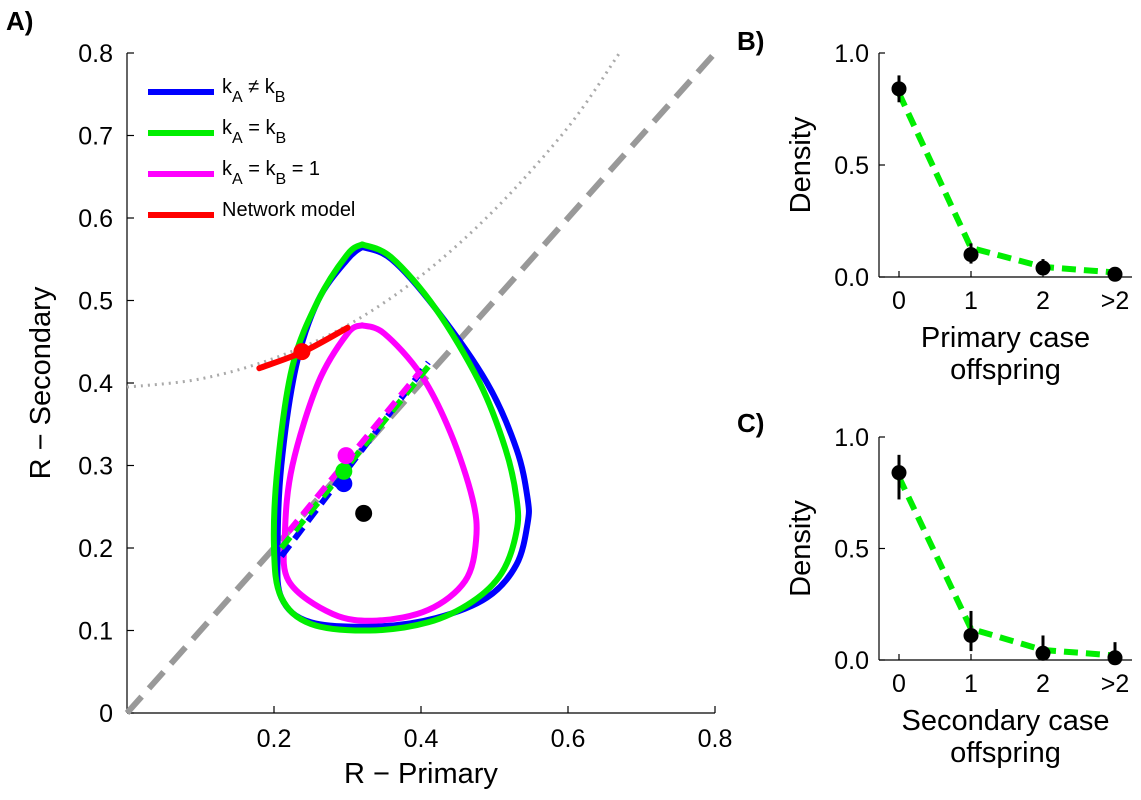 This screenshot has width=1141, height=800. What do you see at coordinates (1005, 370) in the screenshot?
I see `x-axis-label-b: offspring` at bounding box center [1005, 370].